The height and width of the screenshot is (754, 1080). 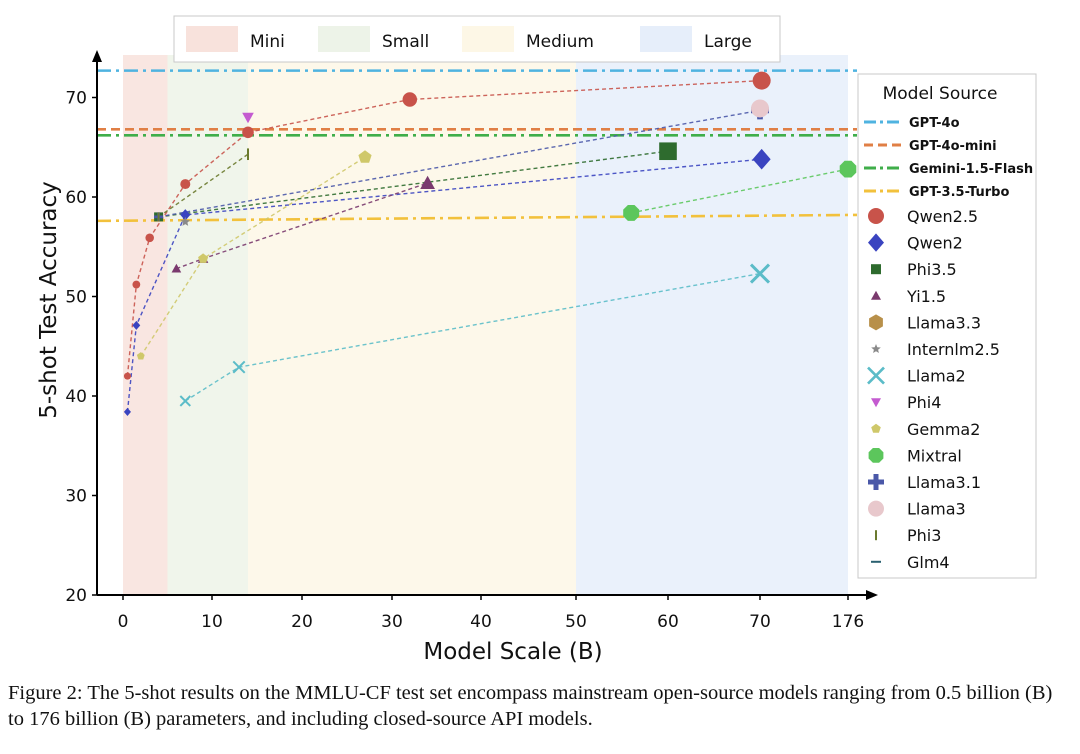 I want to click on region-label-mini: Mini, so click(x=267, y=42).